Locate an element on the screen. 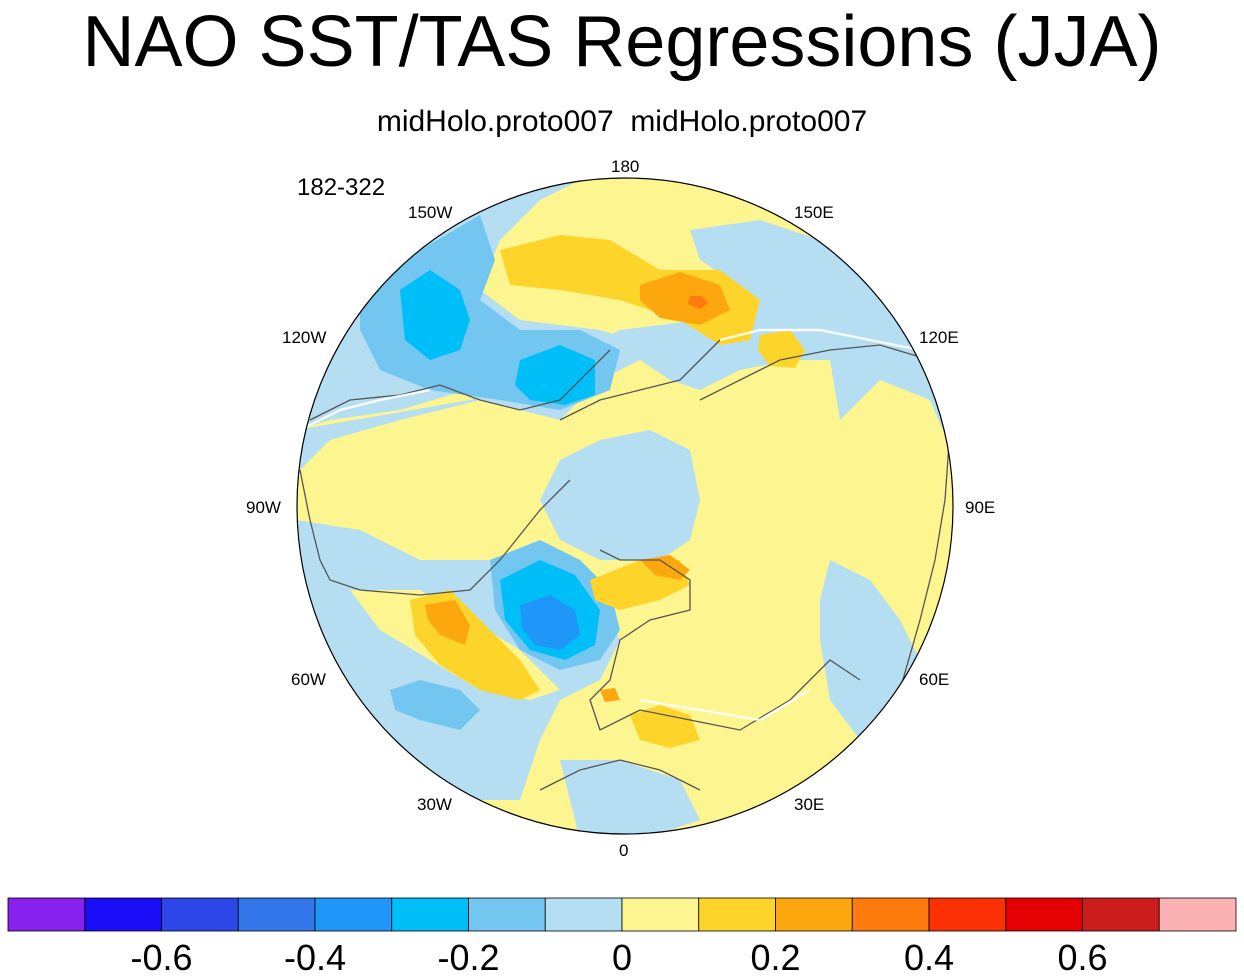  colorbar-tick-label: 0.6 is located at coordinates (1082, 957).